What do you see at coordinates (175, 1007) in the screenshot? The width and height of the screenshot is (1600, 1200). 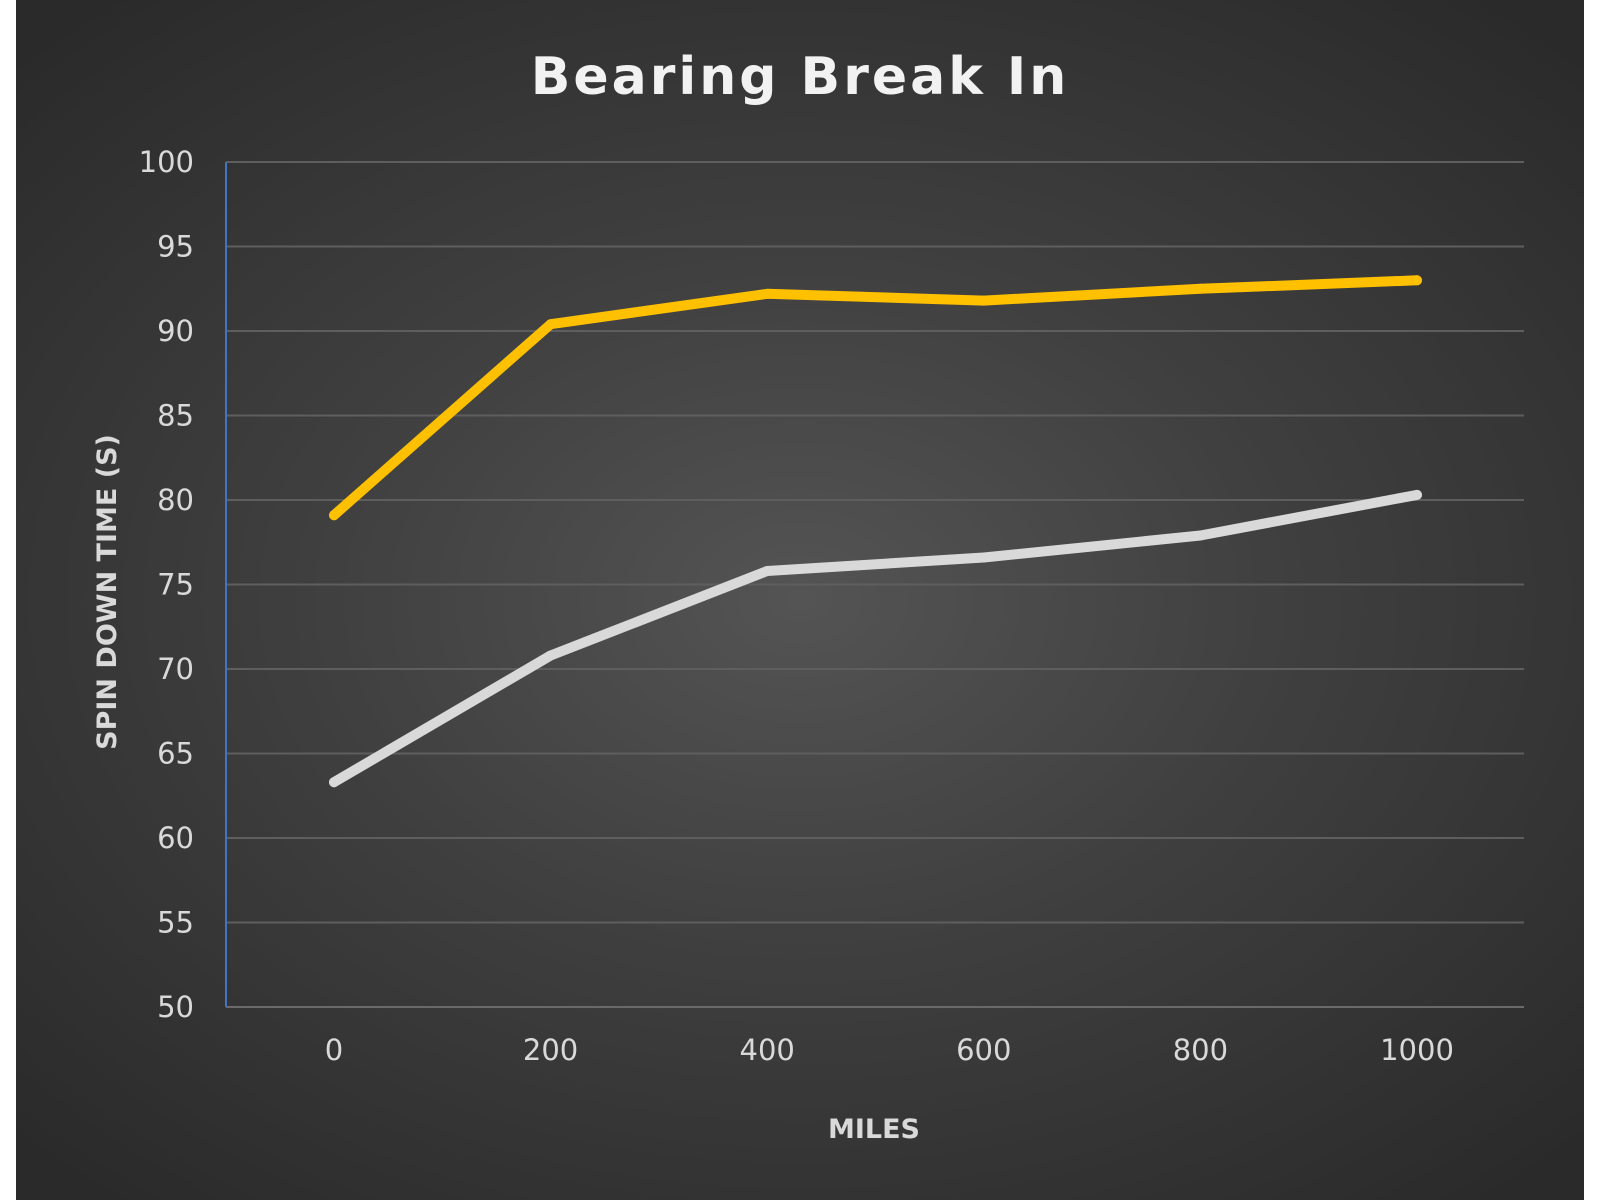 I see `y-tick-label: 50` at bounding box center [175, 1007].